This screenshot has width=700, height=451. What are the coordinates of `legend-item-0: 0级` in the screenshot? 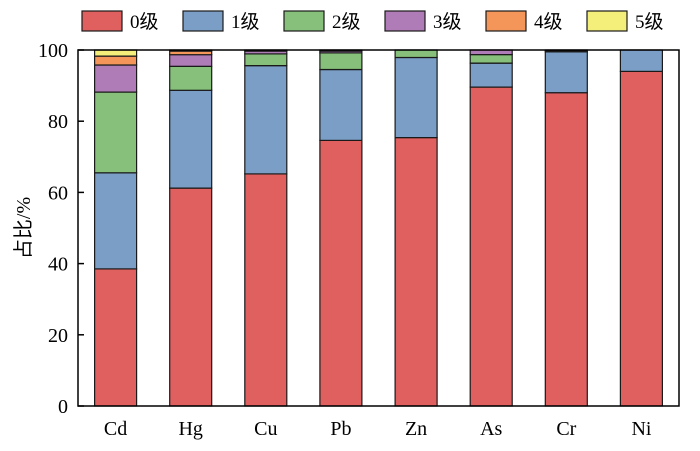 It's located at (120, 21).